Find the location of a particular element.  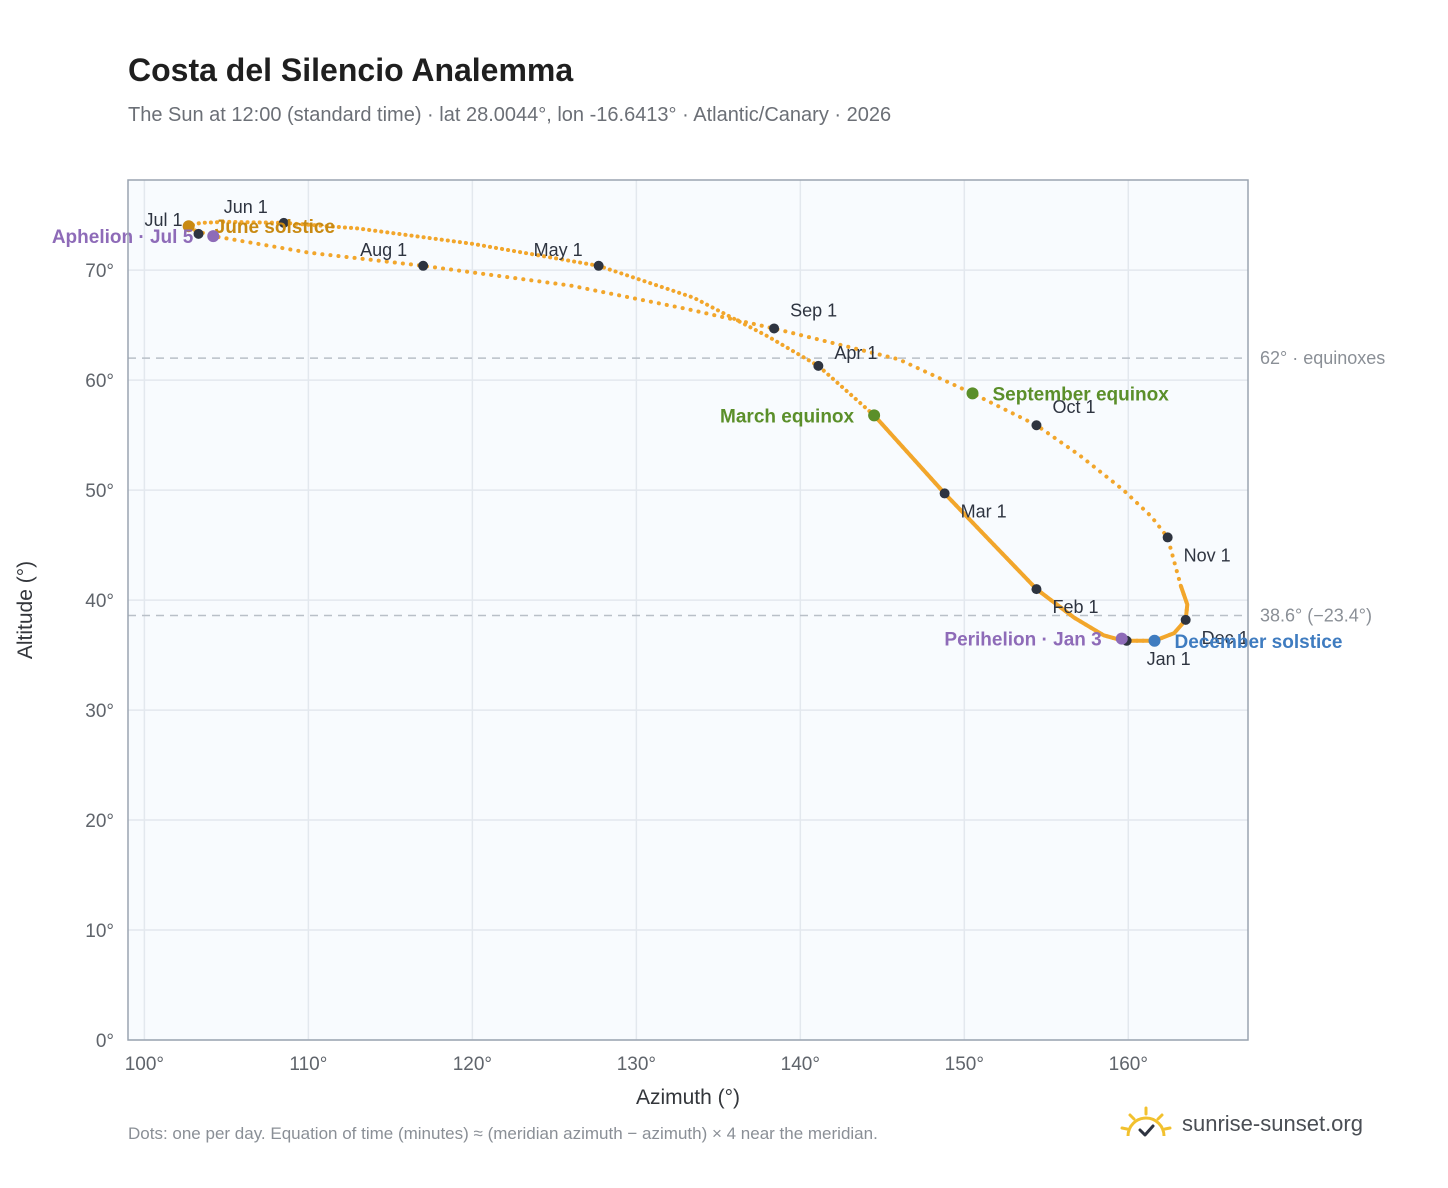

event-label: June solstice is located at coordinates (275, 227).